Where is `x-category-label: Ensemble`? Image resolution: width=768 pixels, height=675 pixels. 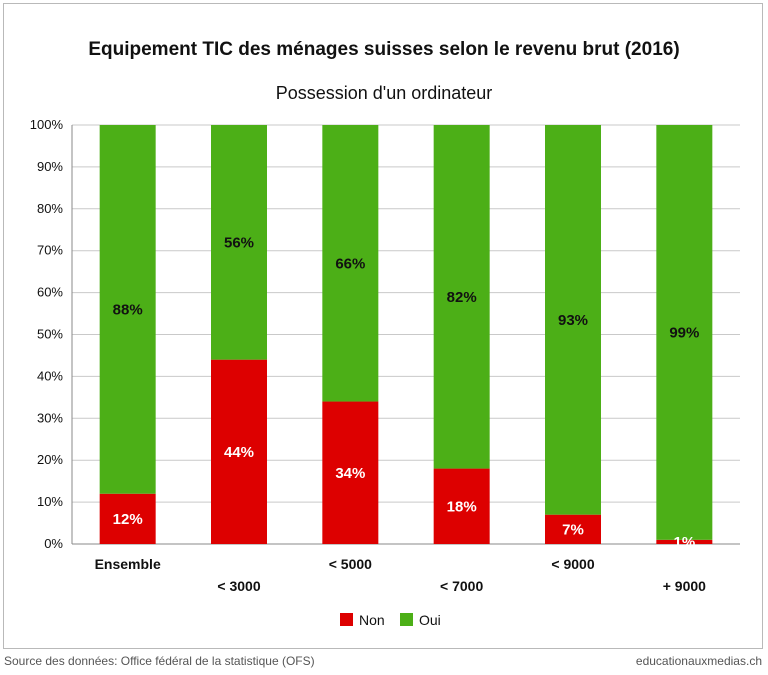
x-category-label: Ensemble is located at coordinates (128, 564).